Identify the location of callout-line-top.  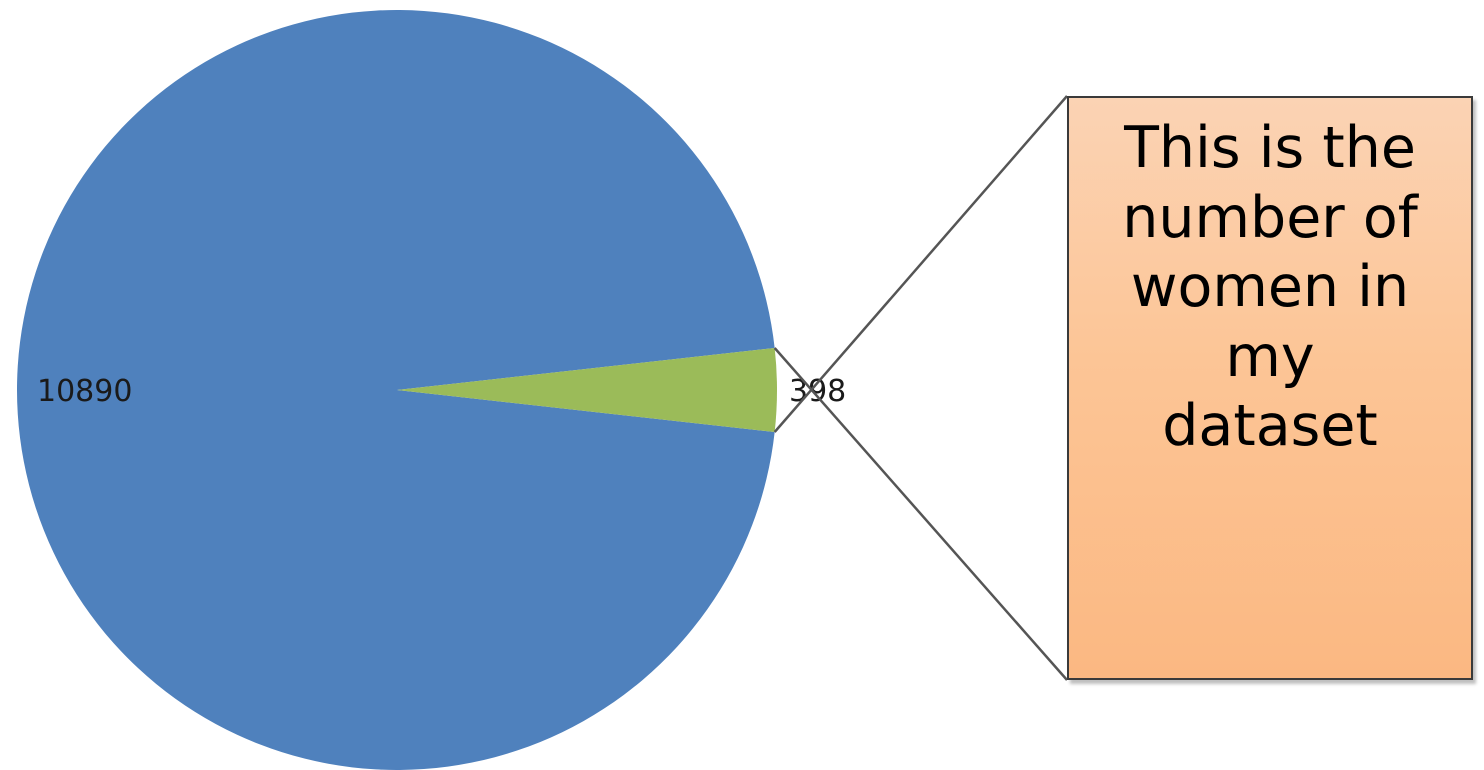
(920, 264).